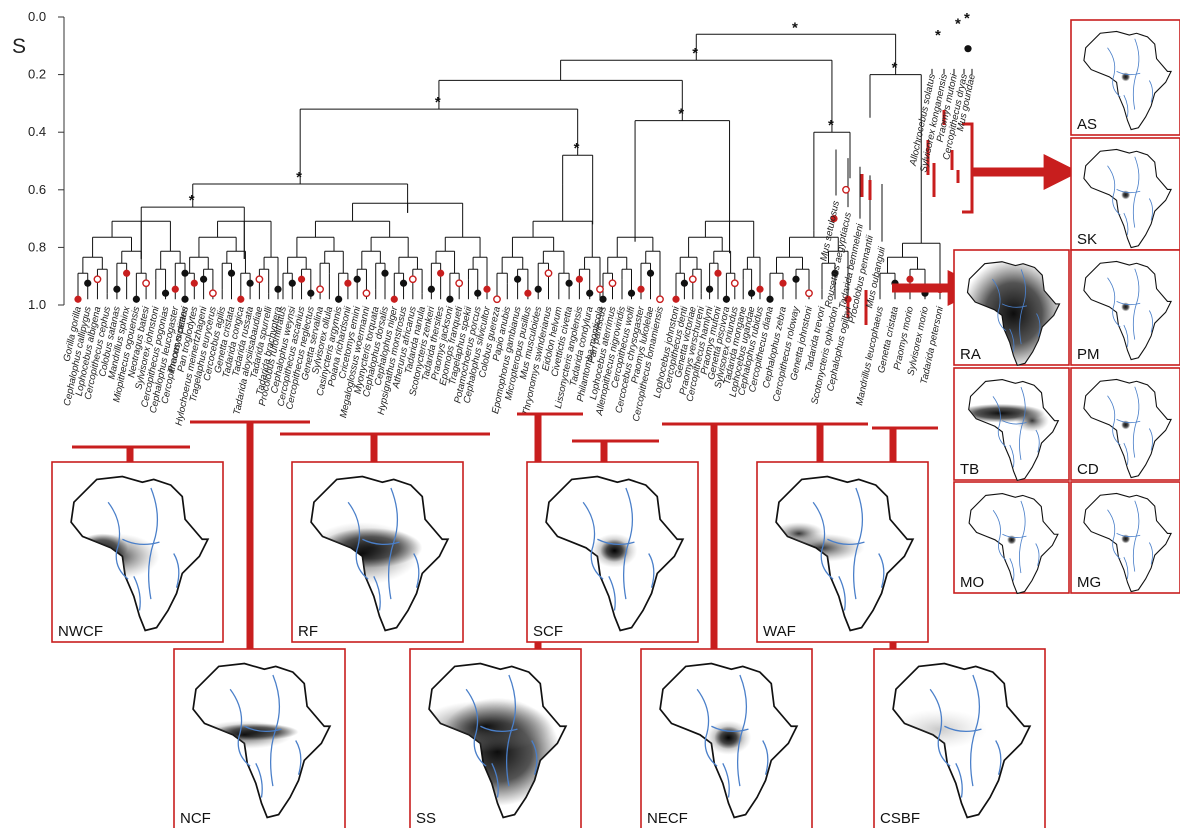 This screenshot has width=1180, height=828. Describe the element at coordinates (959, 738) in the screenshot. I see `range-map-csbf: CSBF` at that location.